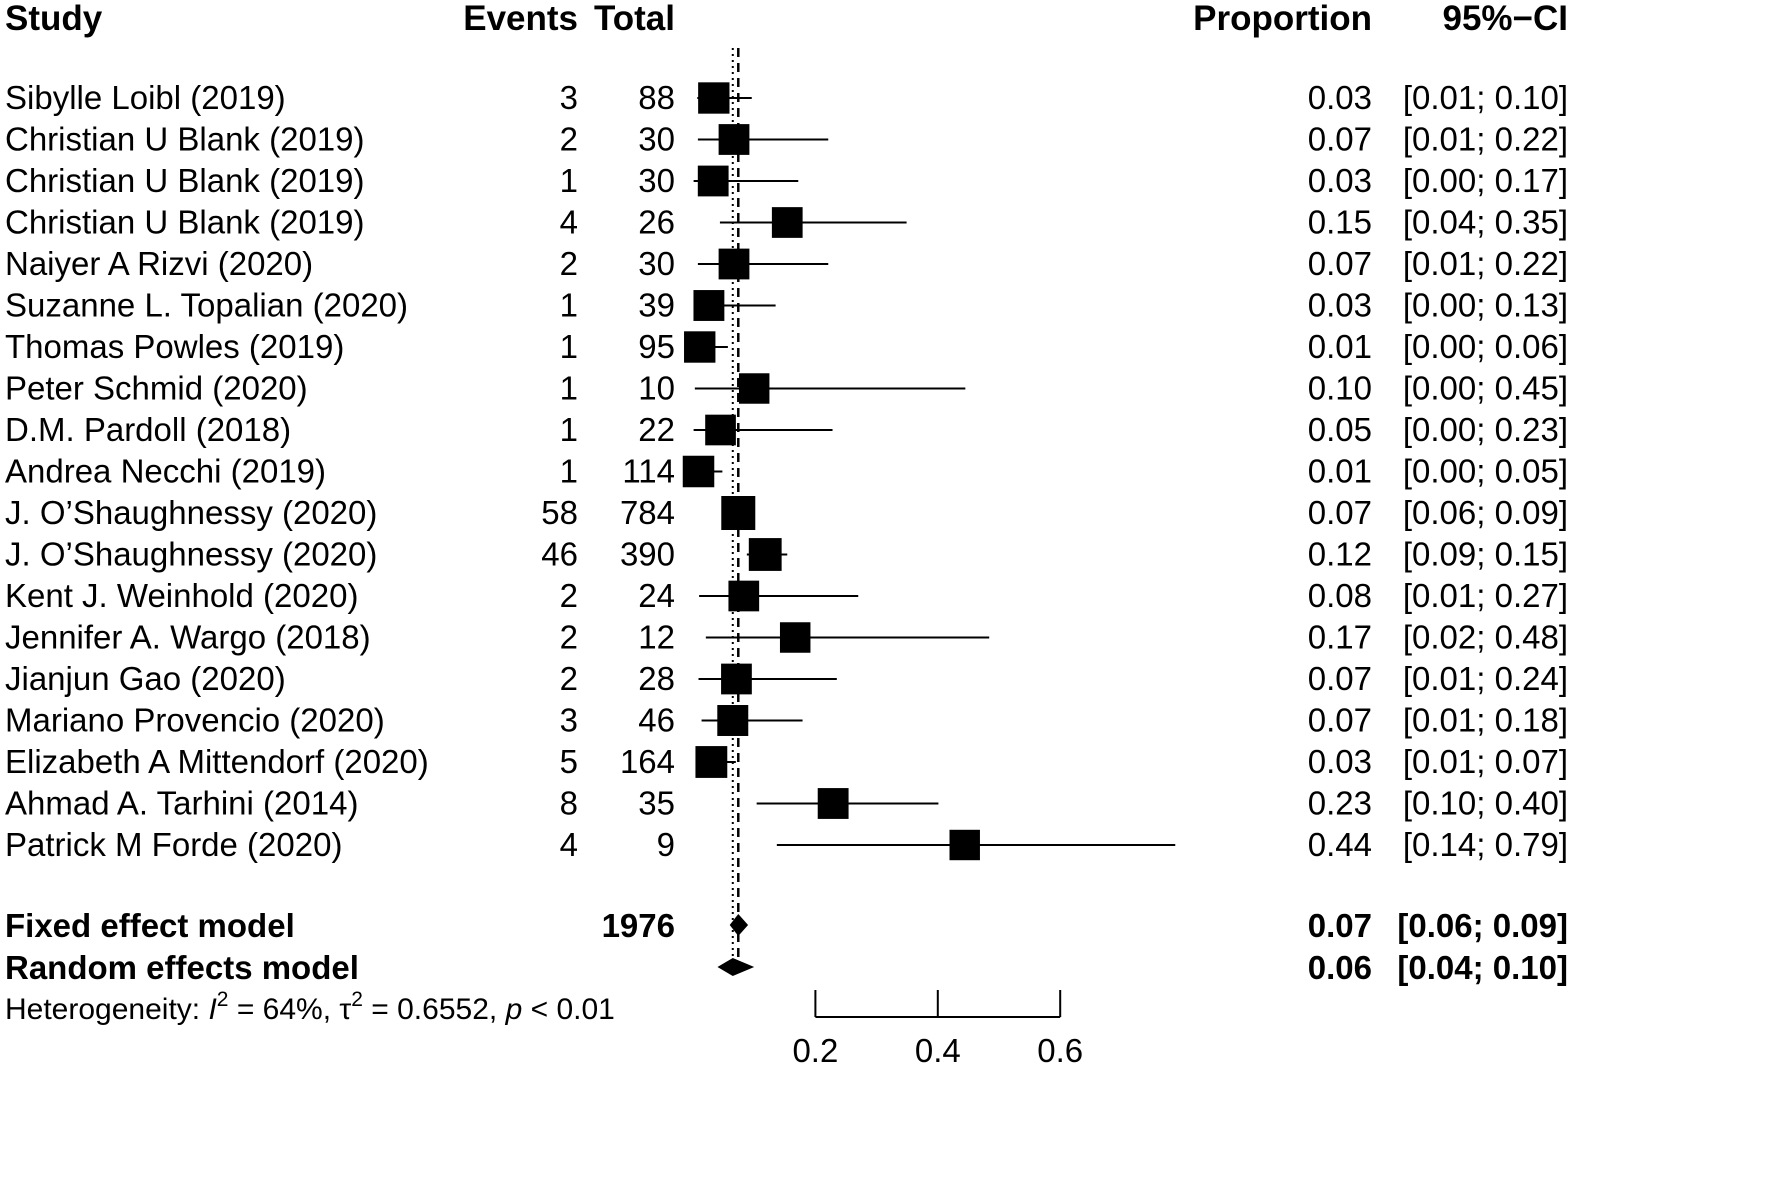  Describe the element at coordinates (559, 512) in the screenshot. I see `study-events: 58` at that location.